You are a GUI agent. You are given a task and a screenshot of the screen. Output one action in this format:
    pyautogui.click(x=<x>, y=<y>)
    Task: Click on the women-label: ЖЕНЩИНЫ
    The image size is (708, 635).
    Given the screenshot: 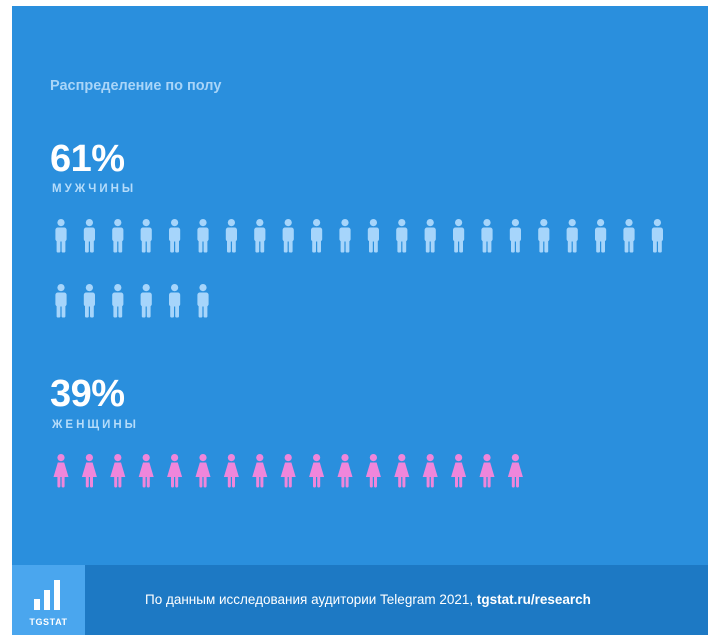 What is the action you would take?
    pyautogui.click(x=95, y=425)
    